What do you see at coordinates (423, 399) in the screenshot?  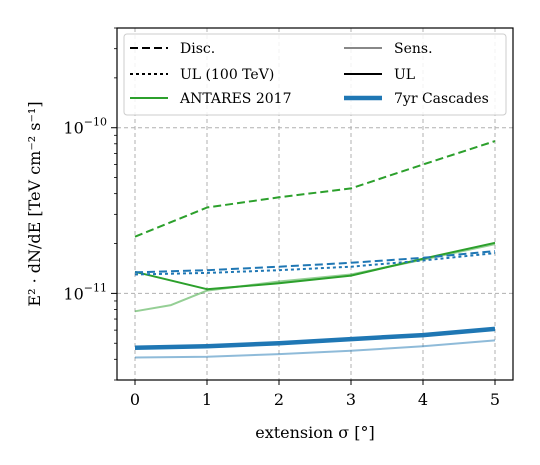 I see `x-tick-label: 4` at bounding box center [423, 399].